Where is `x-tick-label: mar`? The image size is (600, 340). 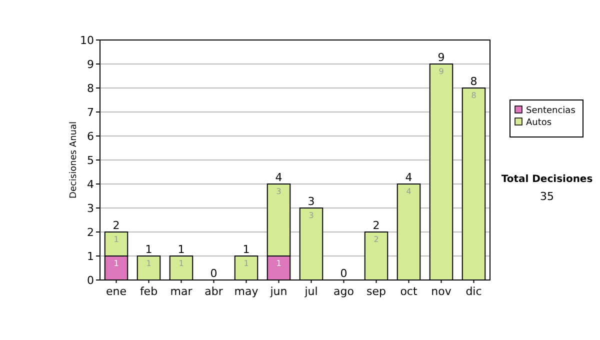 x-tick-label: mar is located at coordinates (181, 291).